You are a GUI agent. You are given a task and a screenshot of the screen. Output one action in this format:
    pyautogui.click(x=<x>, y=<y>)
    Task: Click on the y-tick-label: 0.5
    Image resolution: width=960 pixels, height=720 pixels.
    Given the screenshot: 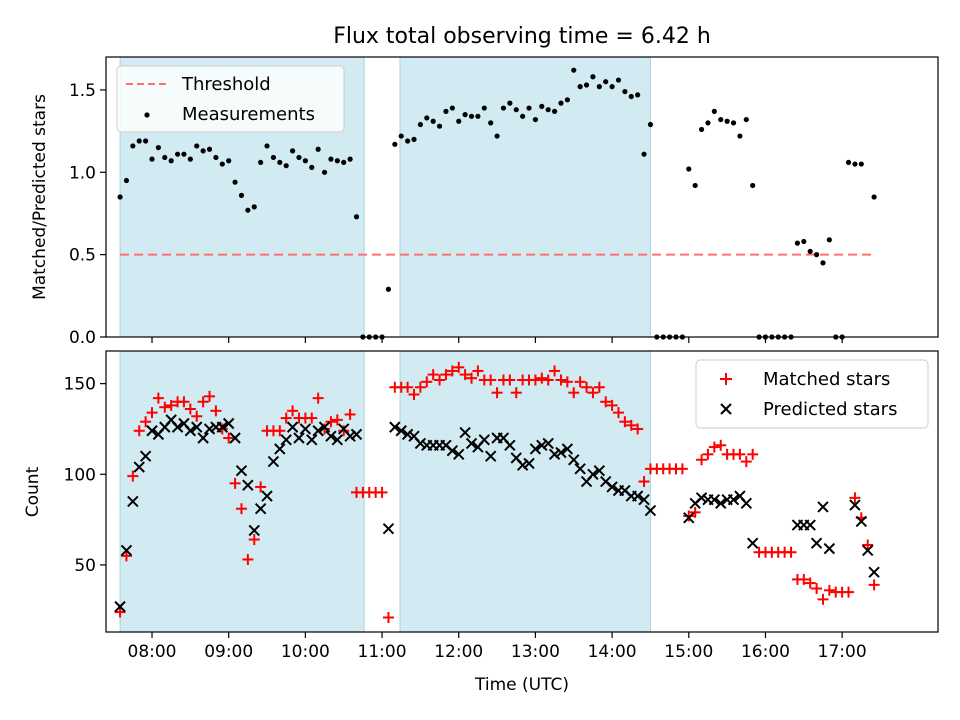 What is the action you would take?
    pyautogui.click(x=82, y=256)
    